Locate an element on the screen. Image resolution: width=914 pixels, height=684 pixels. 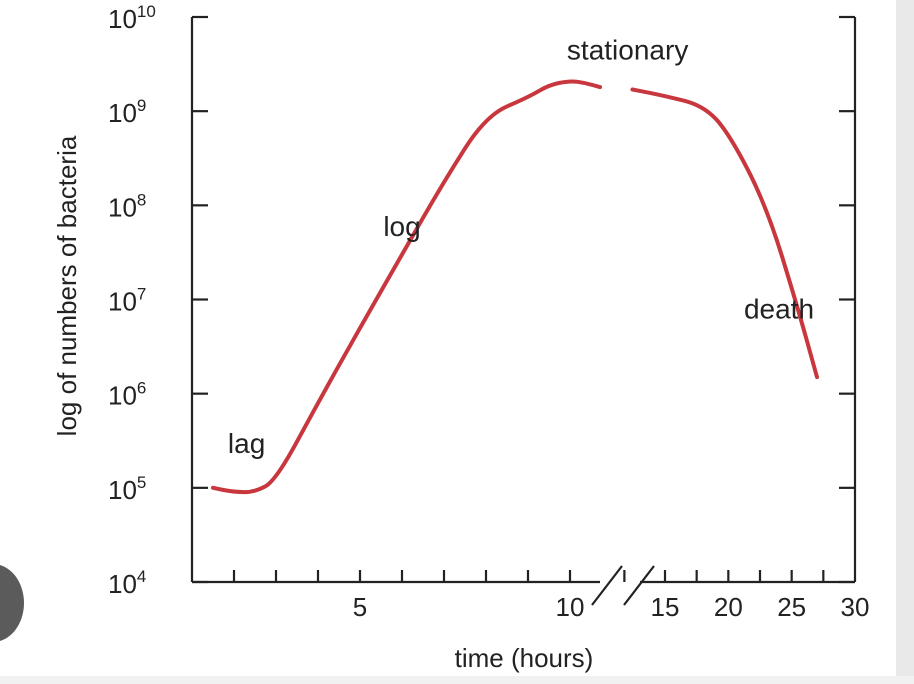
x-tick-label: 10 is located at coordinates (570, 607).